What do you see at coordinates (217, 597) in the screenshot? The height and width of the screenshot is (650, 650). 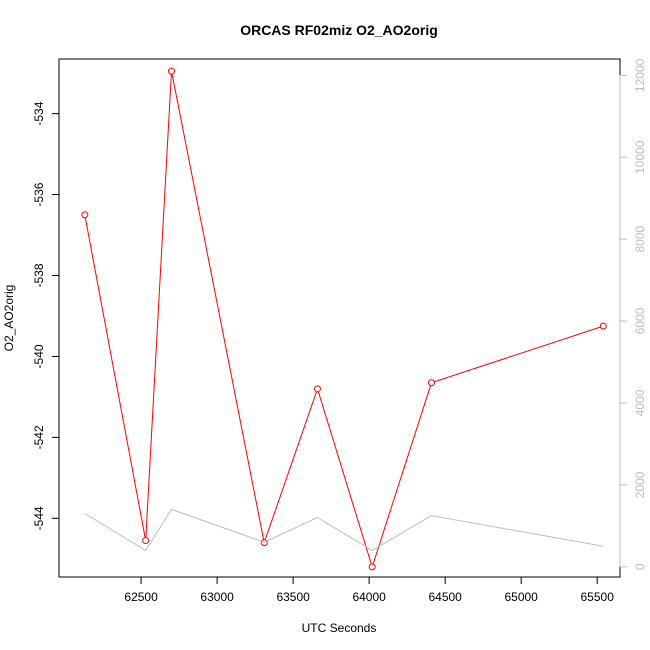 I see `x-tick-label: 63000` at bounding box center [217, 597].